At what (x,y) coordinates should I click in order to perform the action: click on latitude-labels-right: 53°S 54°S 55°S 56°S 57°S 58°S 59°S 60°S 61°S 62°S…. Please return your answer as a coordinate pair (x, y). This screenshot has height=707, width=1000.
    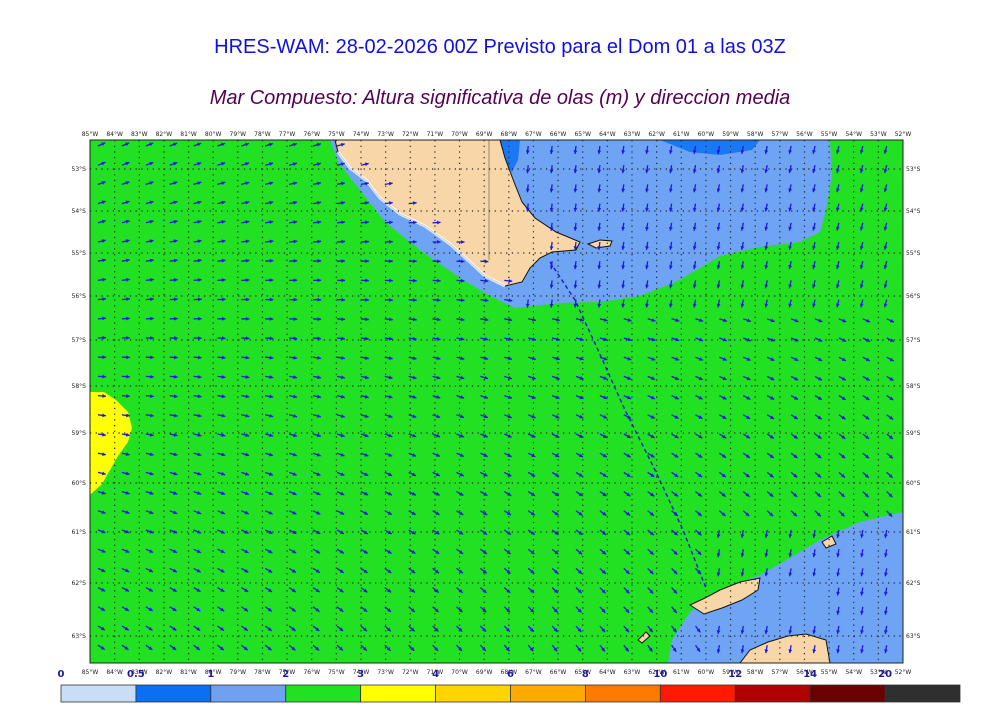
    Looking at the image, I should click on (913, 403).